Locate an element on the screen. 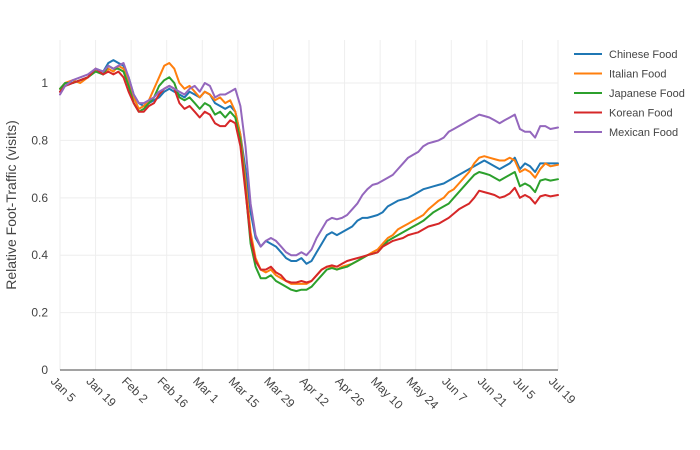 The width and height of the screenshot is (700, 450). x-tick-label: May 24 is located at coordinates (423, 393).